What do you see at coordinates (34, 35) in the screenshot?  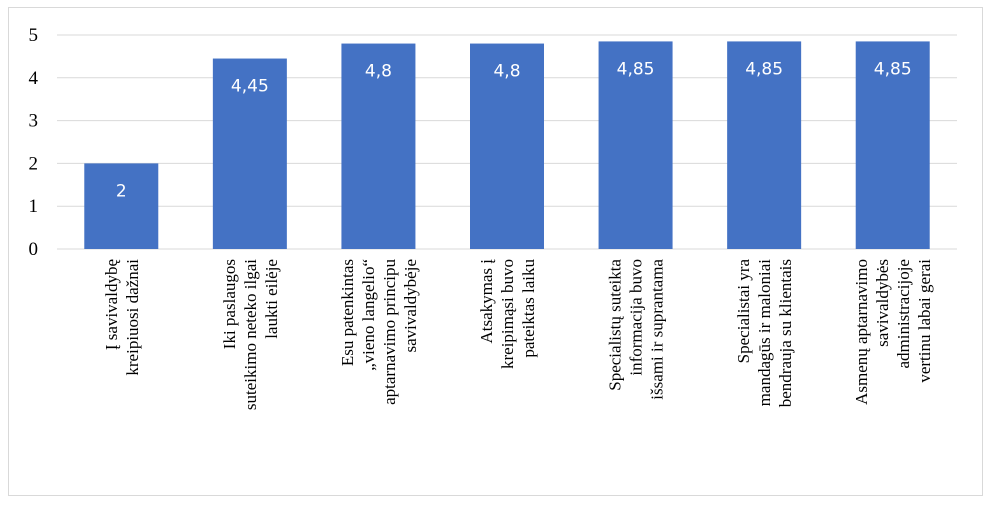 I see `y-tick-label: 5` at bounding box center [34, 35].